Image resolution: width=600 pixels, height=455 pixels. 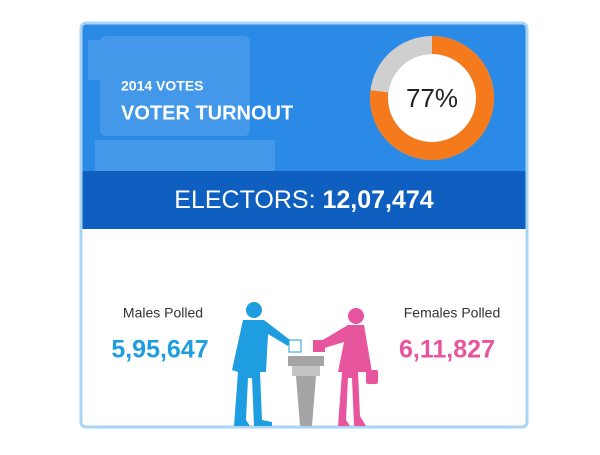 I want to click on turnout-label: 77%, so click(x=432, y=98).